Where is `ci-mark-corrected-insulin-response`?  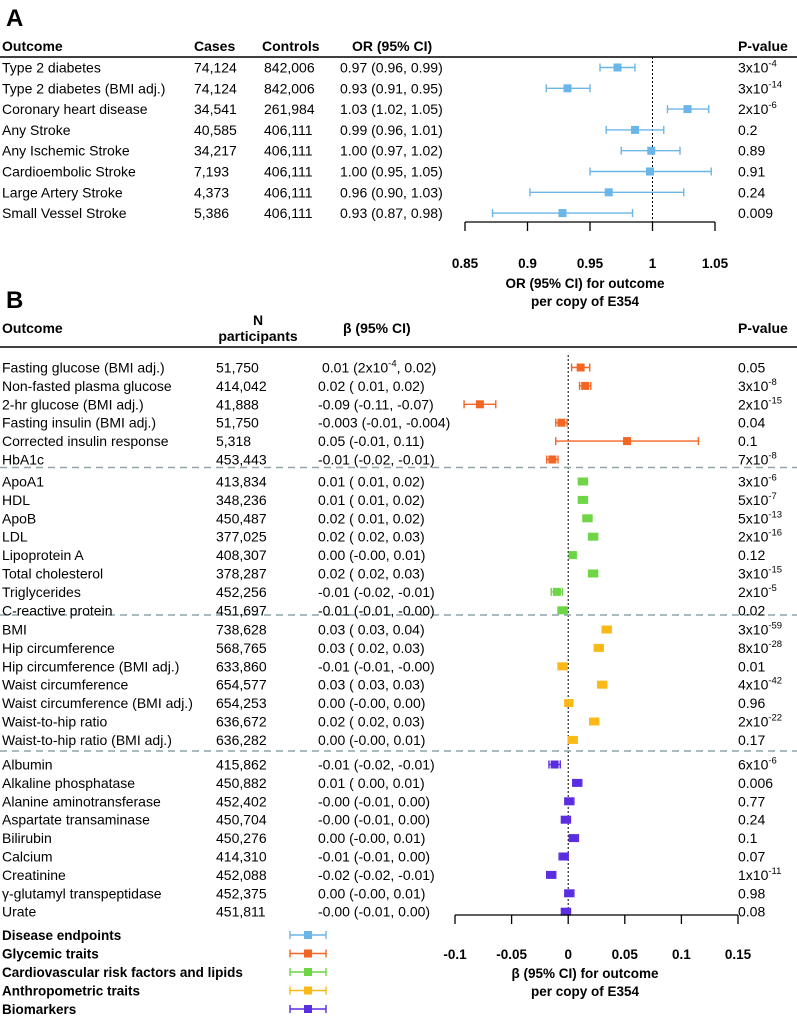
ci-mark-corrected-insulin-response is located at coordinates (627, 441).